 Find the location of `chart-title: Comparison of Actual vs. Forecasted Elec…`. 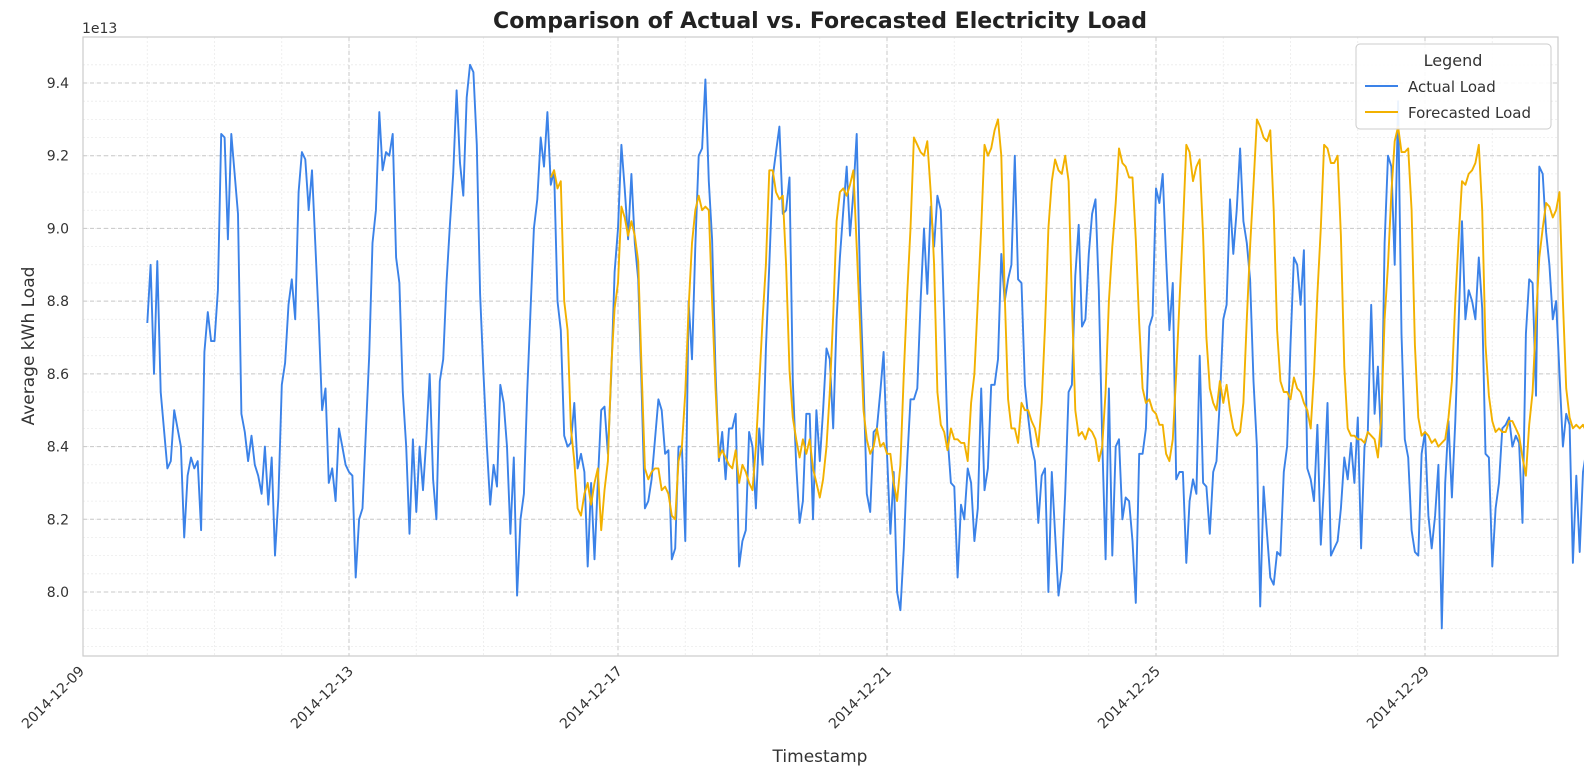

chart-title: Comparison of Actual vs. Forecasted Elec… is located at coordinates (820, 21).